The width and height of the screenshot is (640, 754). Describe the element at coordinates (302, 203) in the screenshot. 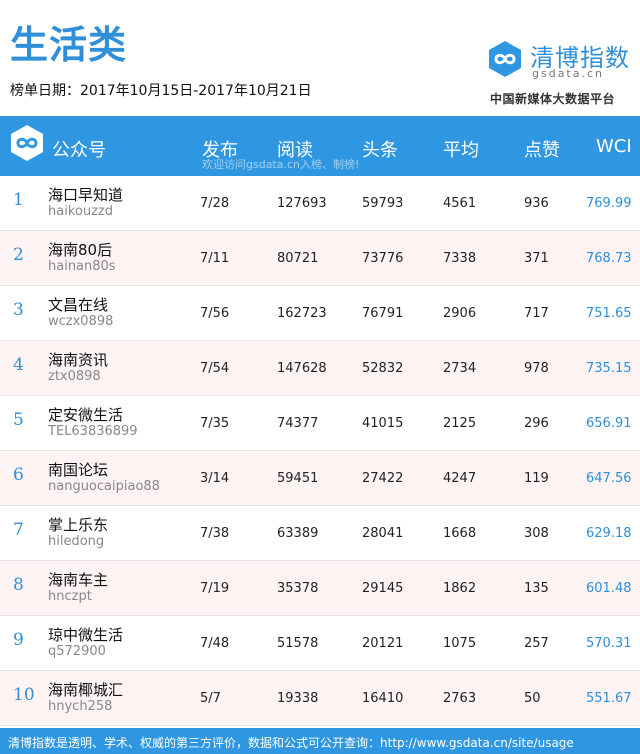

I see `row-reads: 127693` at that location.